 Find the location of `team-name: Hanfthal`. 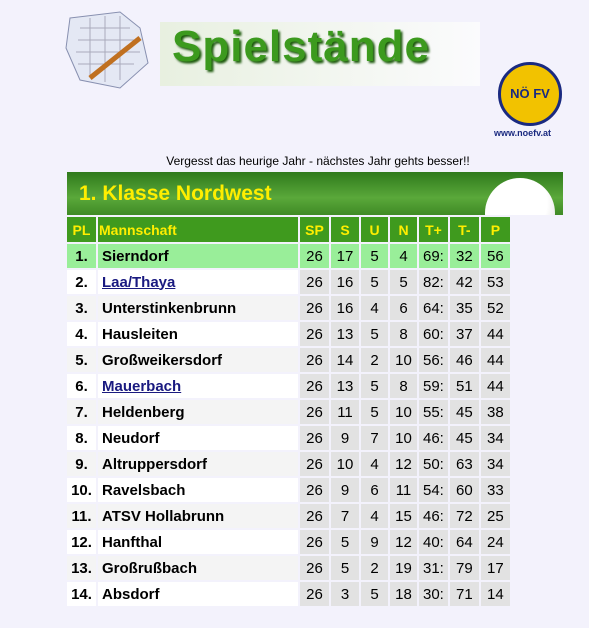

team-name: Hanfthal is located at coordinates (198, 542).